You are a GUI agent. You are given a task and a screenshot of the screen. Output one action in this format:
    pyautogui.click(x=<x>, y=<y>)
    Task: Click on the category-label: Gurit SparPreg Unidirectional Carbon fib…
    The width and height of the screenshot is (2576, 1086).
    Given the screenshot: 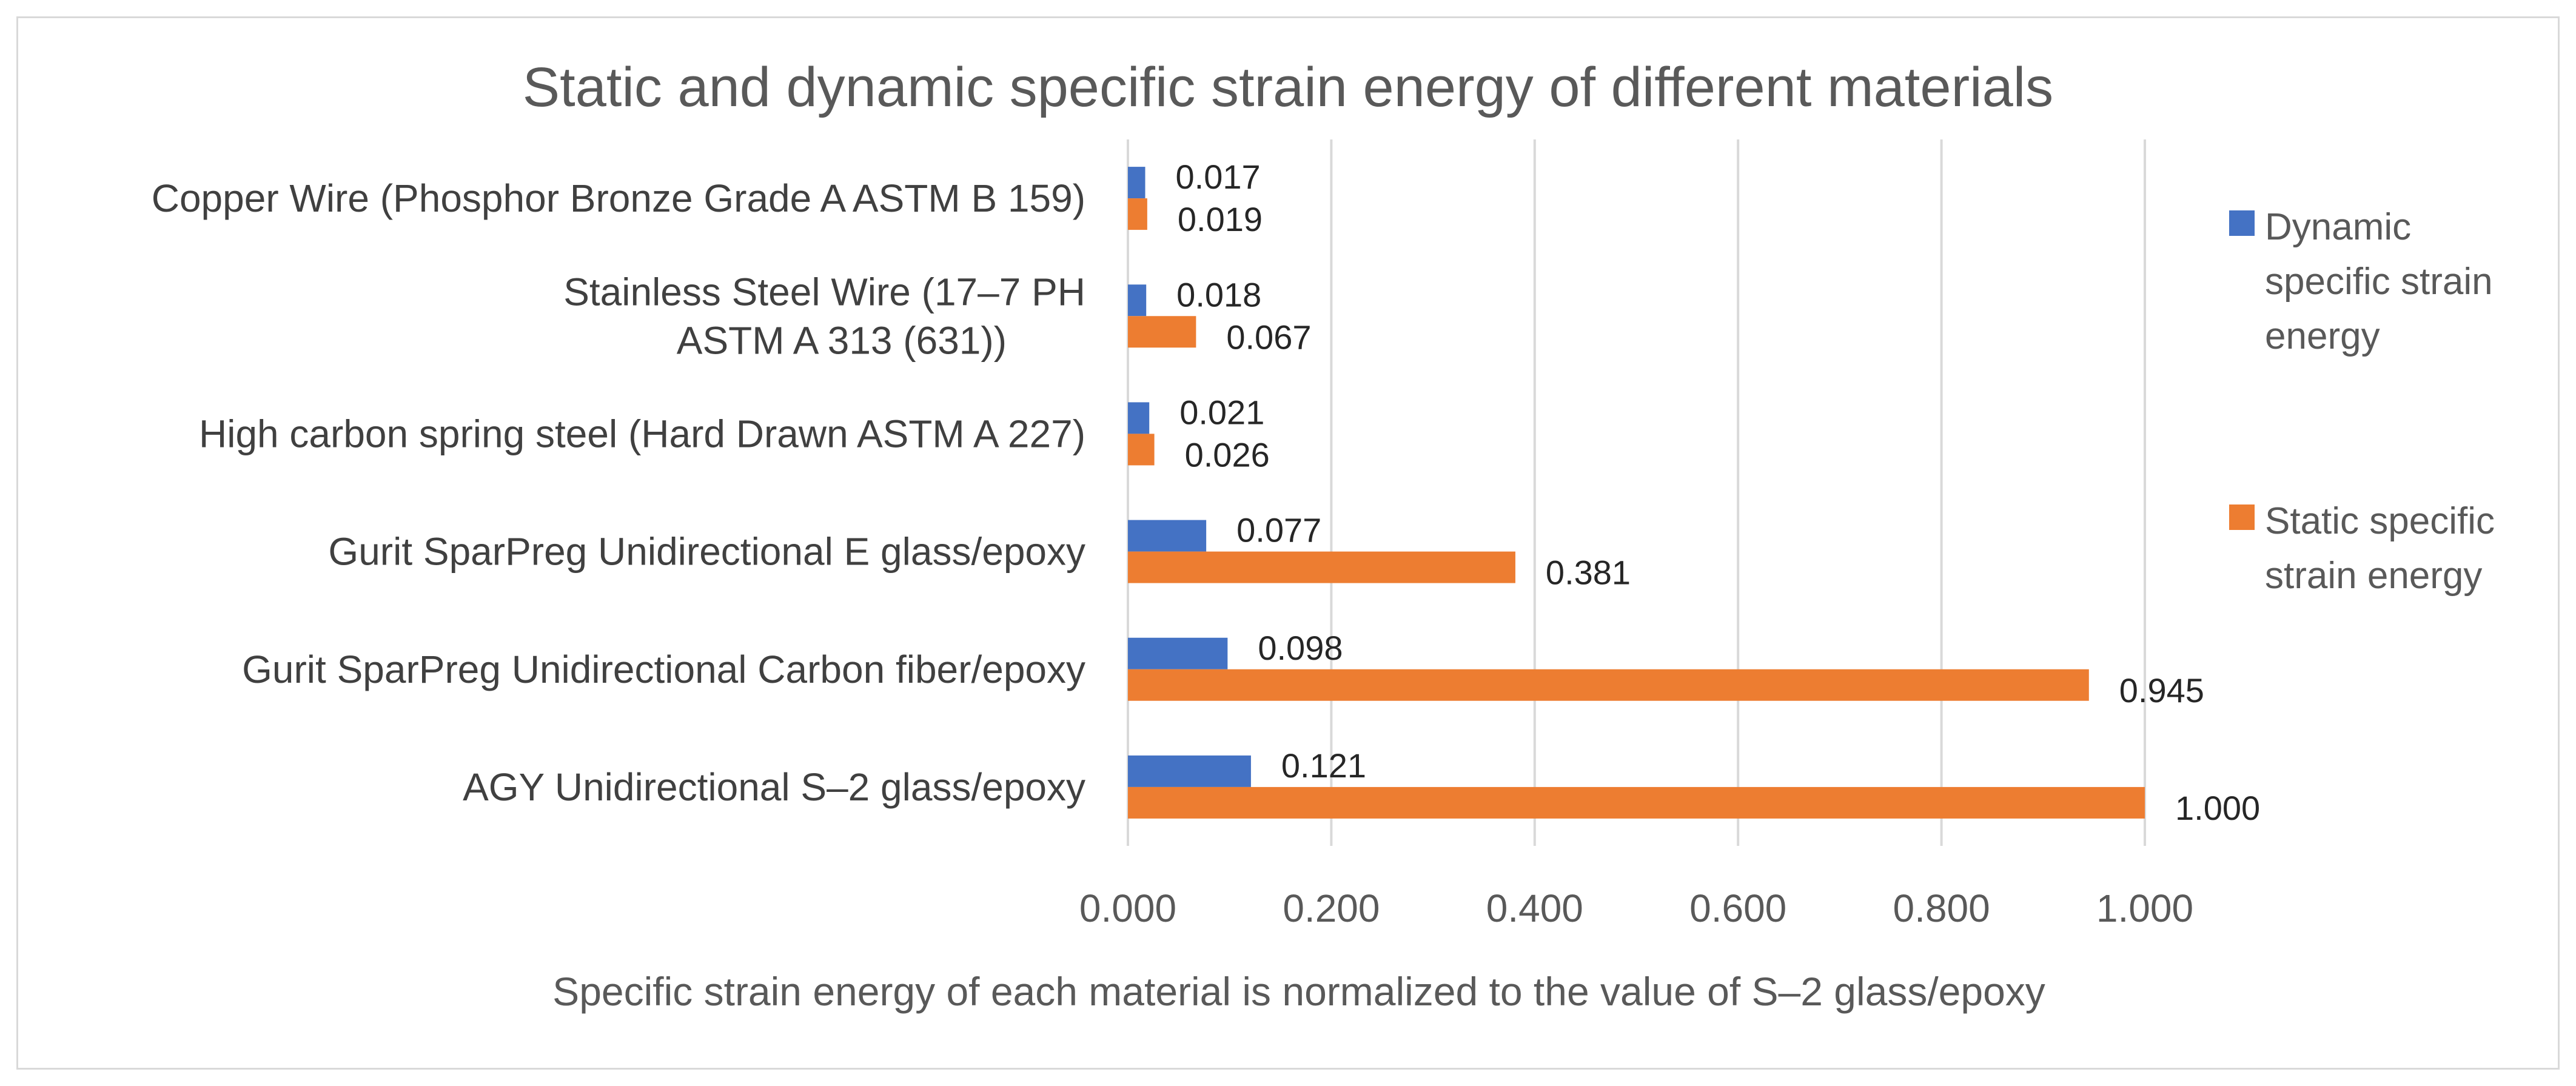 What is the action you would take?
    pyautogui.click(x=663, y=670)
    